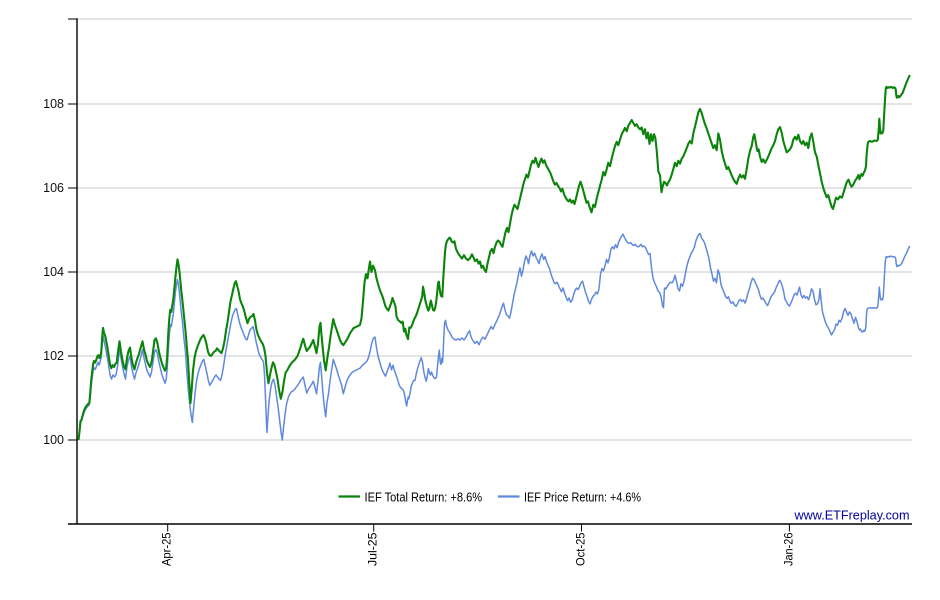 The image size is (940, 600). I want to click on svg-text: www.ETFreplay.com, so click(852, 515).